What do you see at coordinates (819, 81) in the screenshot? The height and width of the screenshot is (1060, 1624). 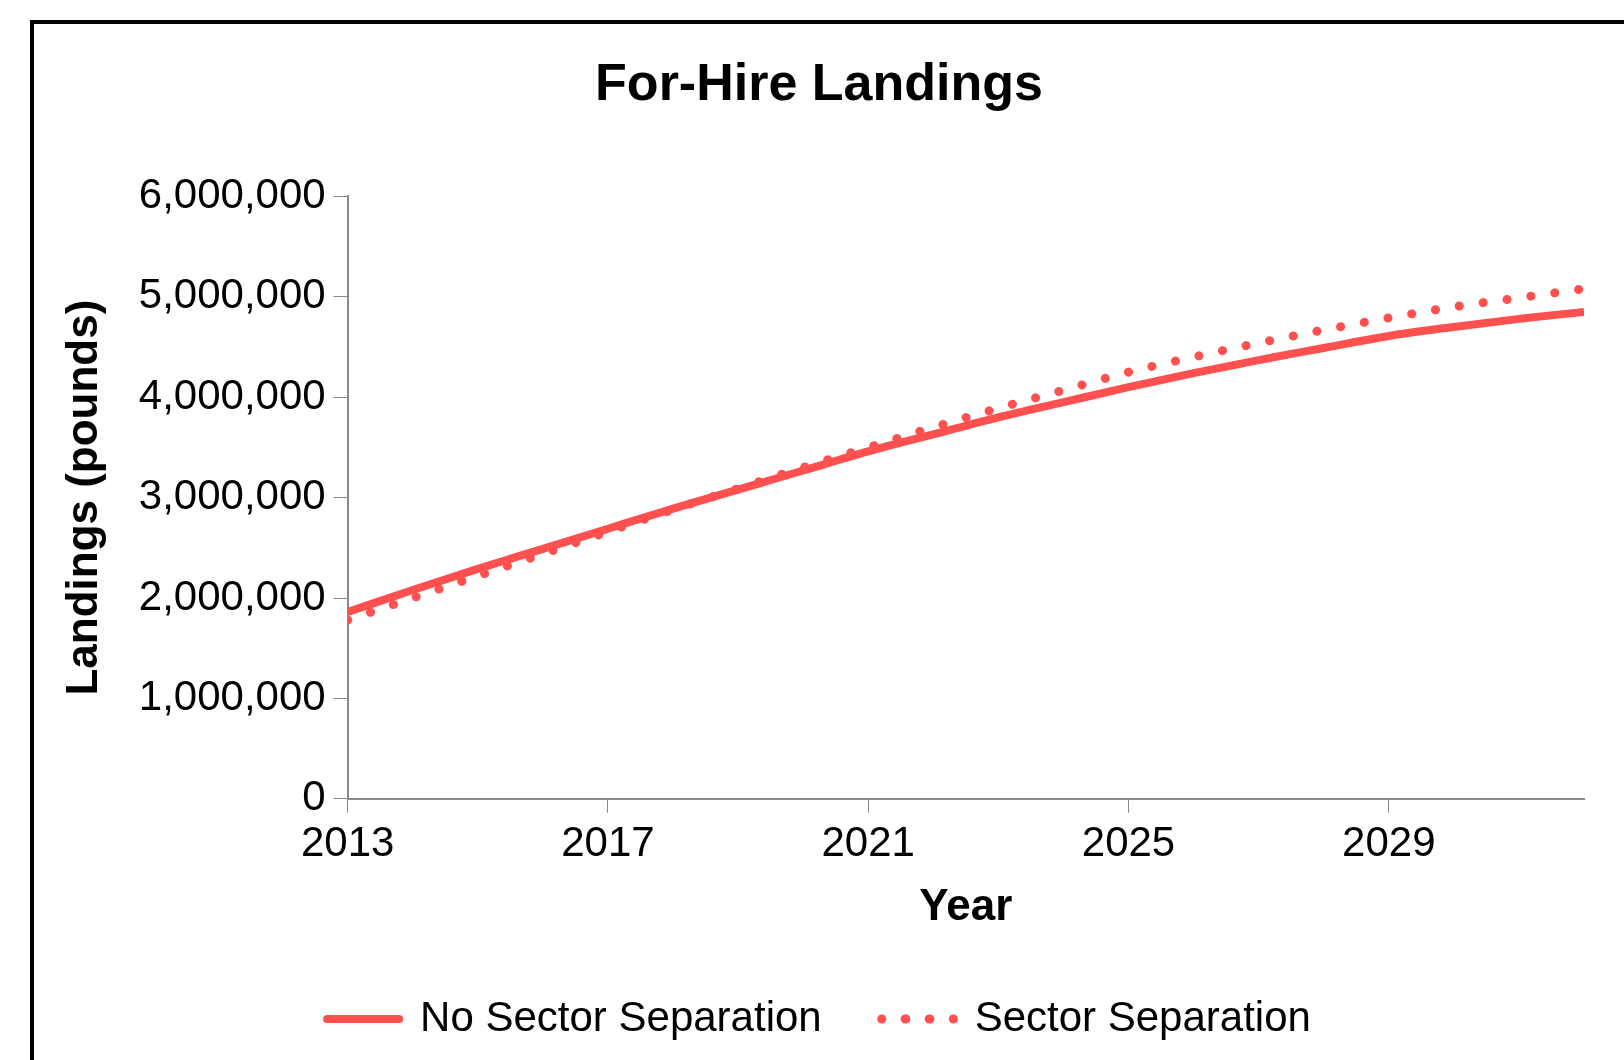 I see `chart-title: For-Hire Landings` at bounding box center [819, 81].